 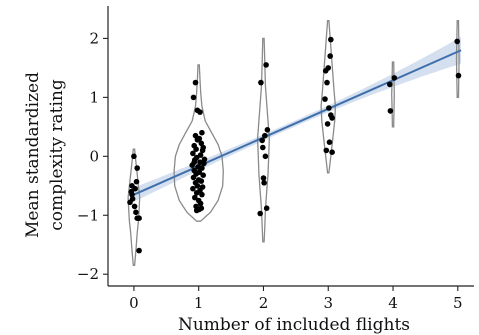 What do you see at coordinates (328, 303) in the screenshot?
I see `x-tick-label: 3` at bounding box center [328, 303].